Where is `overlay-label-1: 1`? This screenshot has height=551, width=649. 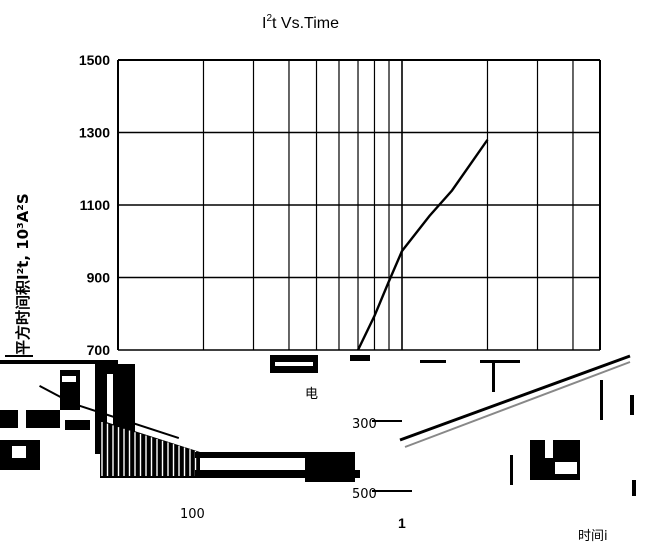
overlay-label-1: 1 is located at coordinates (402, 523).